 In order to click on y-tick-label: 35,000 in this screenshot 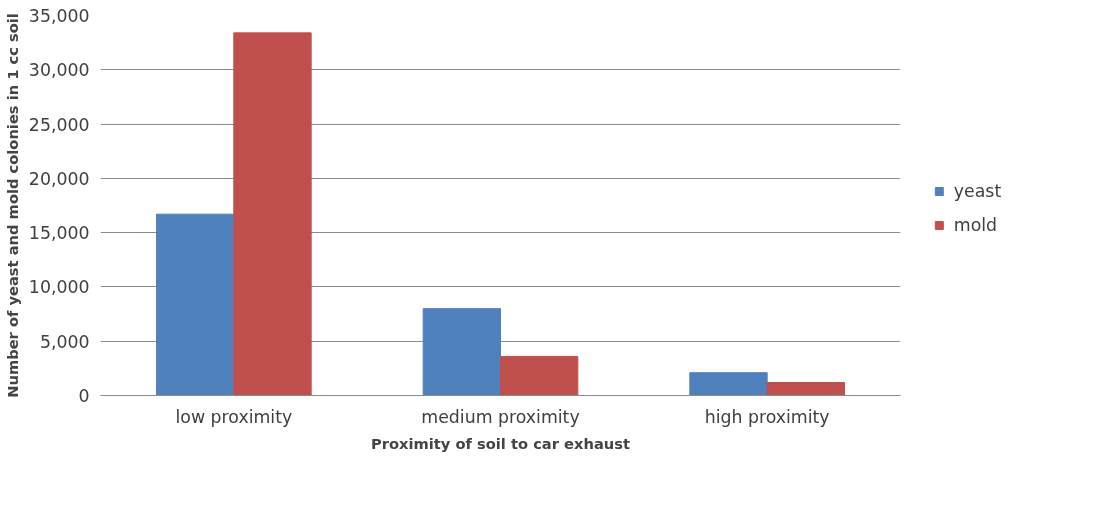, I will do `click(59, 16)`.